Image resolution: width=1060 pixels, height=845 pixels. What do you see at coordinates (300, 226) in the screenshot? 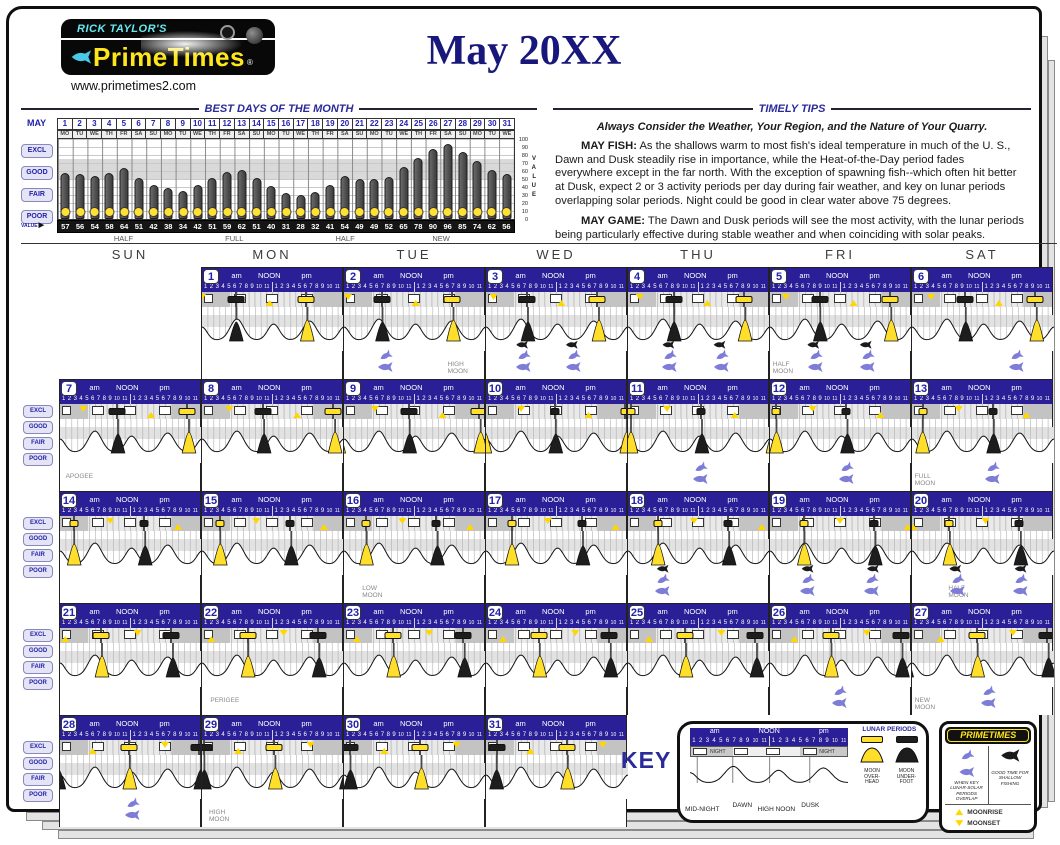
I see `day-value: 28` at bounding box center [300, 226].